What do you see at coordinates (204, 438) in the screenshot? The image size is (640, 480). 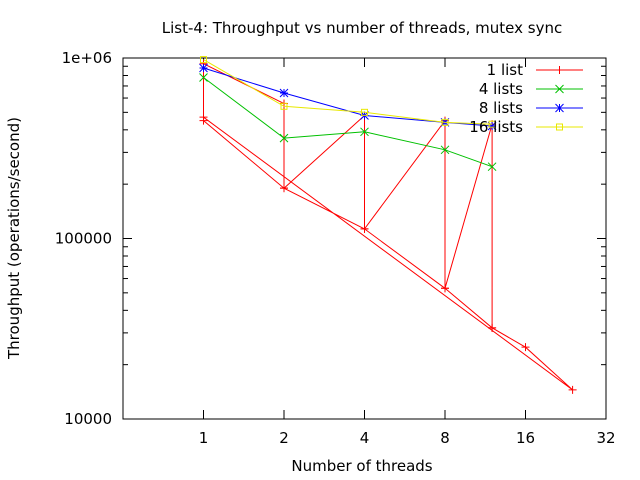 I see `x-tick-label: 1` at bounding box center [204, 438].